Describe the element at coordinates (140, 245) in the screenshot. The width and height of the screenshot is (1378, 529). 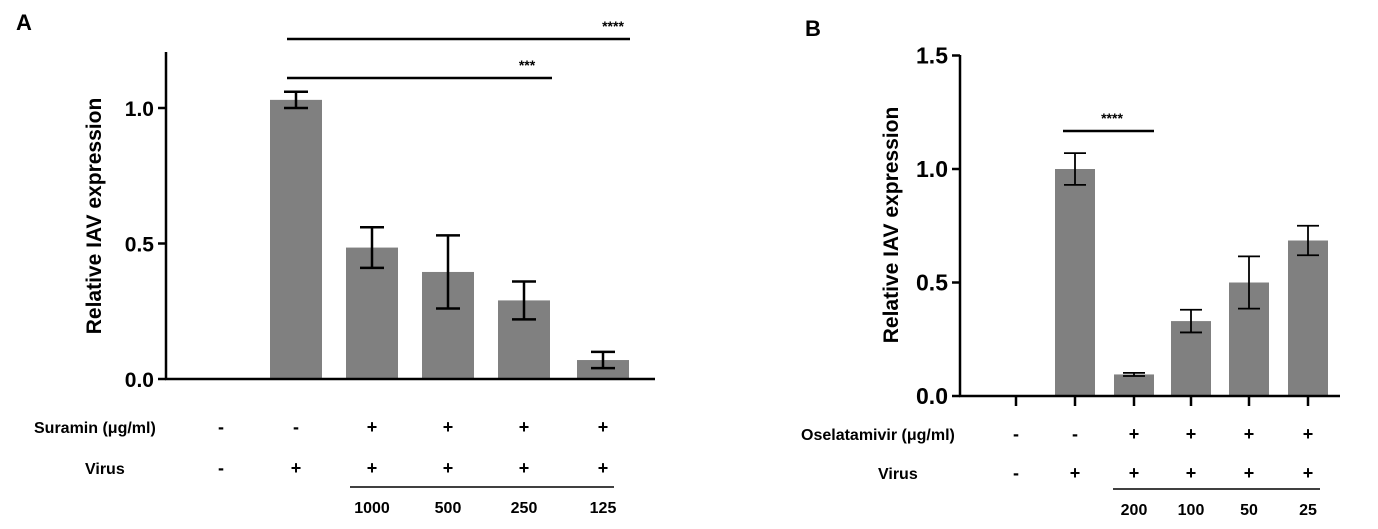
I see `y-tick-label-a: 0.5` at that location.